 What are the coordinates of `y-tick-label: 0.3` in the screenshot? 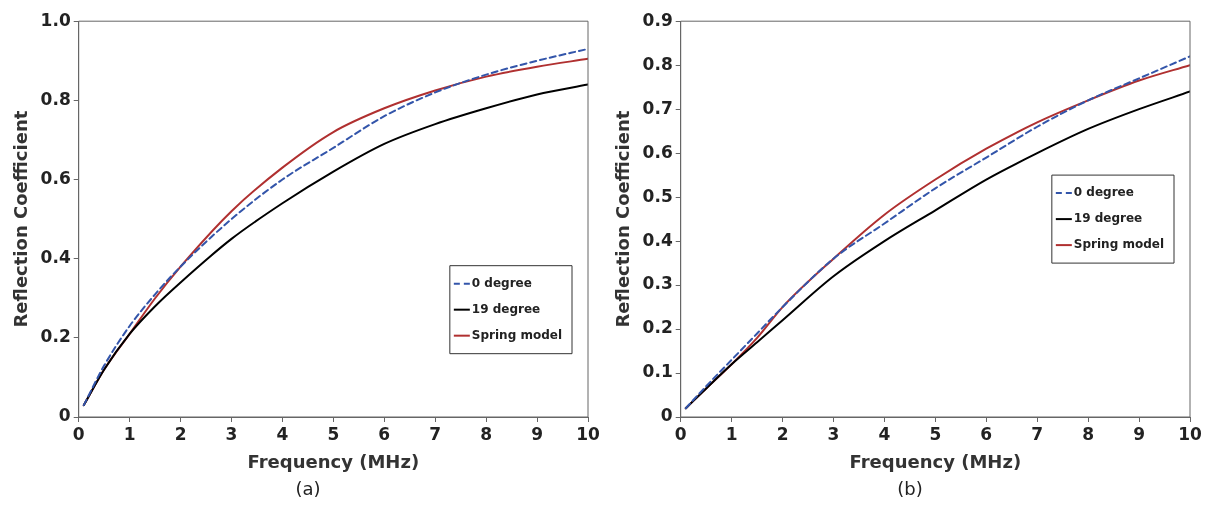 It's located at (657, 283).